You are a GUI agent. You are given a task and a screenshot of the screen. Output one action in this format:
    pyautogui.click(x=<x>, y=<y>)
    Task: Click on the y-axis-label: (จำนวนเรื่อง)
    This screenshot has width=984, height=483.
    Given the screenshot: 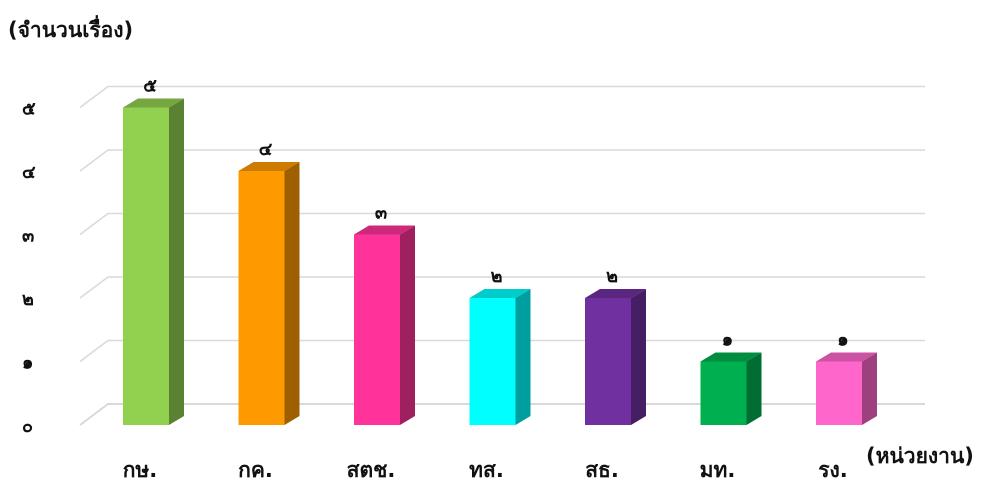 What is the action you would take?
    pyautogui.click(x=71, y=30)
    